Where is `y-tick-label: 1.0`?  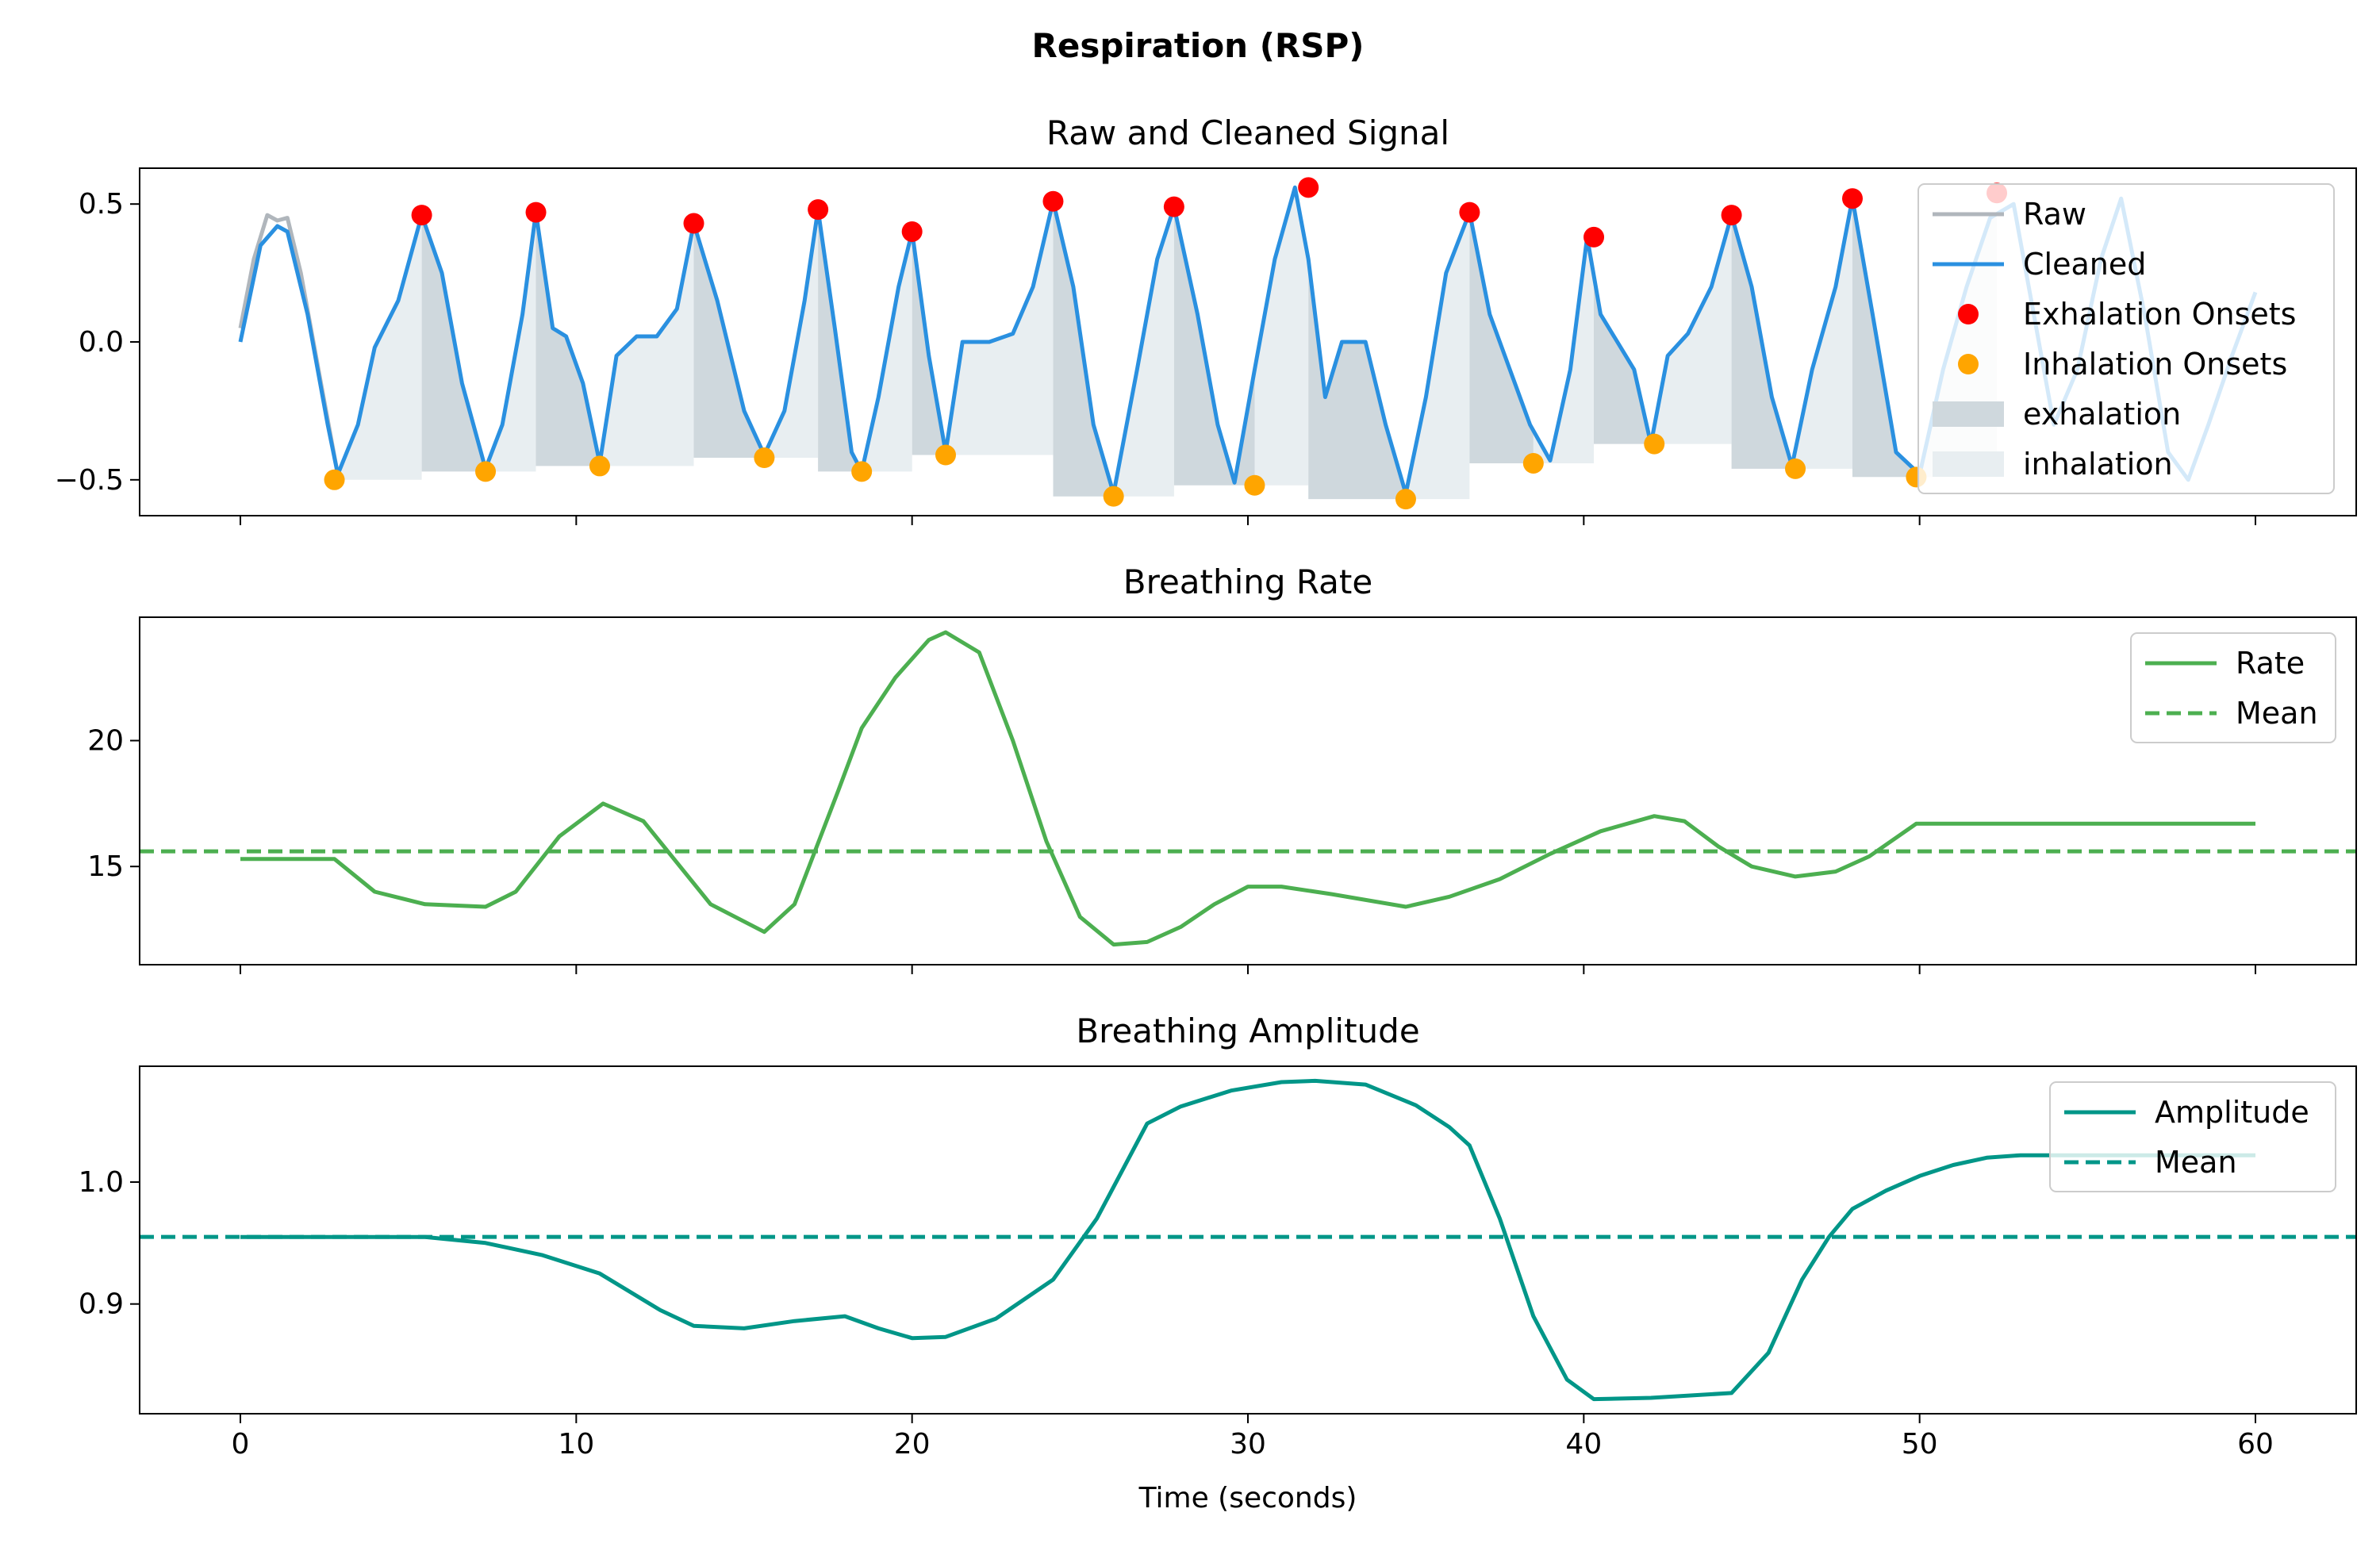
y-tick-label: 1.0 is located at coordinates (101, 1182).